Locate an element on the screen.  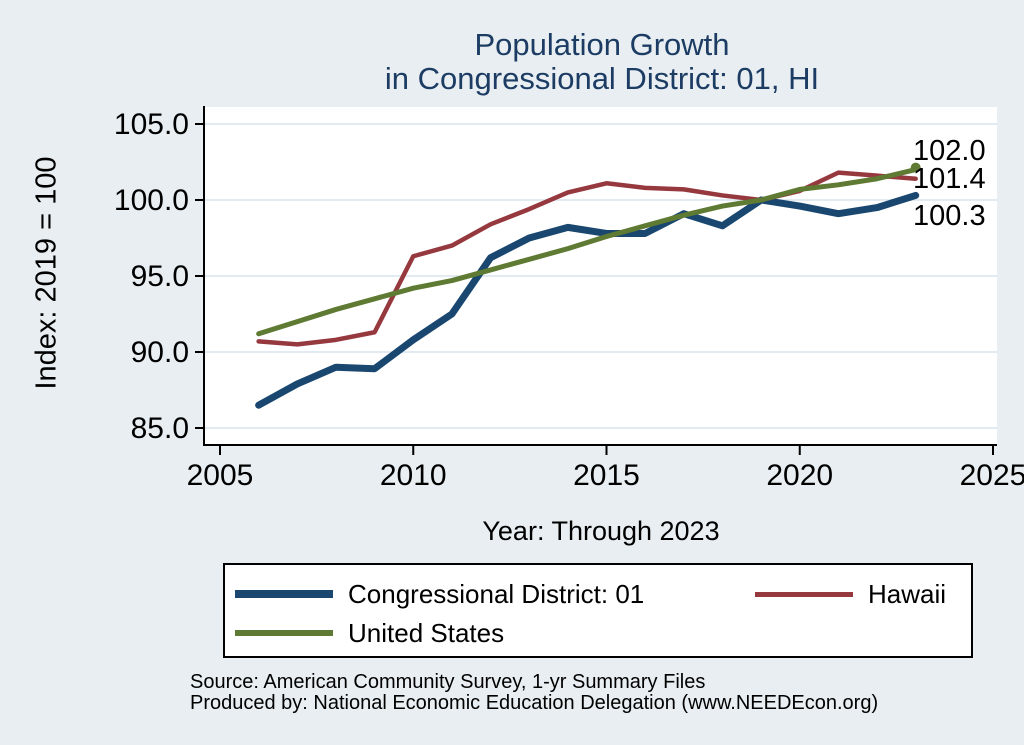
y-tick-label: 95.0 is located at coordinates (160, 276).